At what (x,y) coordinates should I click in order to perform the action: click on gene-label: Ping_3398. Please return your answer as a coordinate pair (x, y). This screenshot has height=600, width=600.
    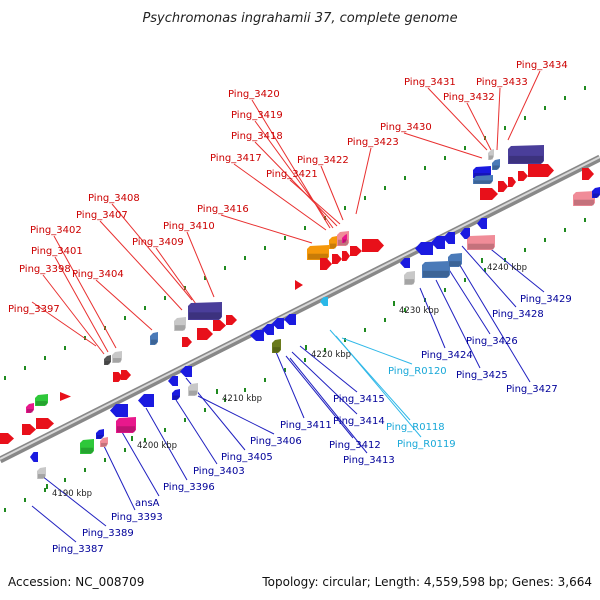
    Looking at the image, I should click on (45, 269).